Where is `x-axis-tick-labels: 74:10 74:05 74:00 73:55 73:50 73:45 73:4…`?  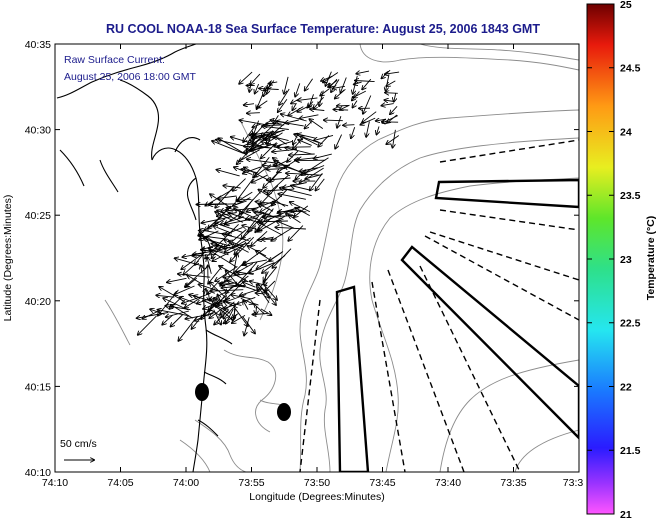 x-axis-tick-labels: 74:10 74:05 74:00 73:55 73:50 73:45 73:4… is located at coordinates (313, 483).